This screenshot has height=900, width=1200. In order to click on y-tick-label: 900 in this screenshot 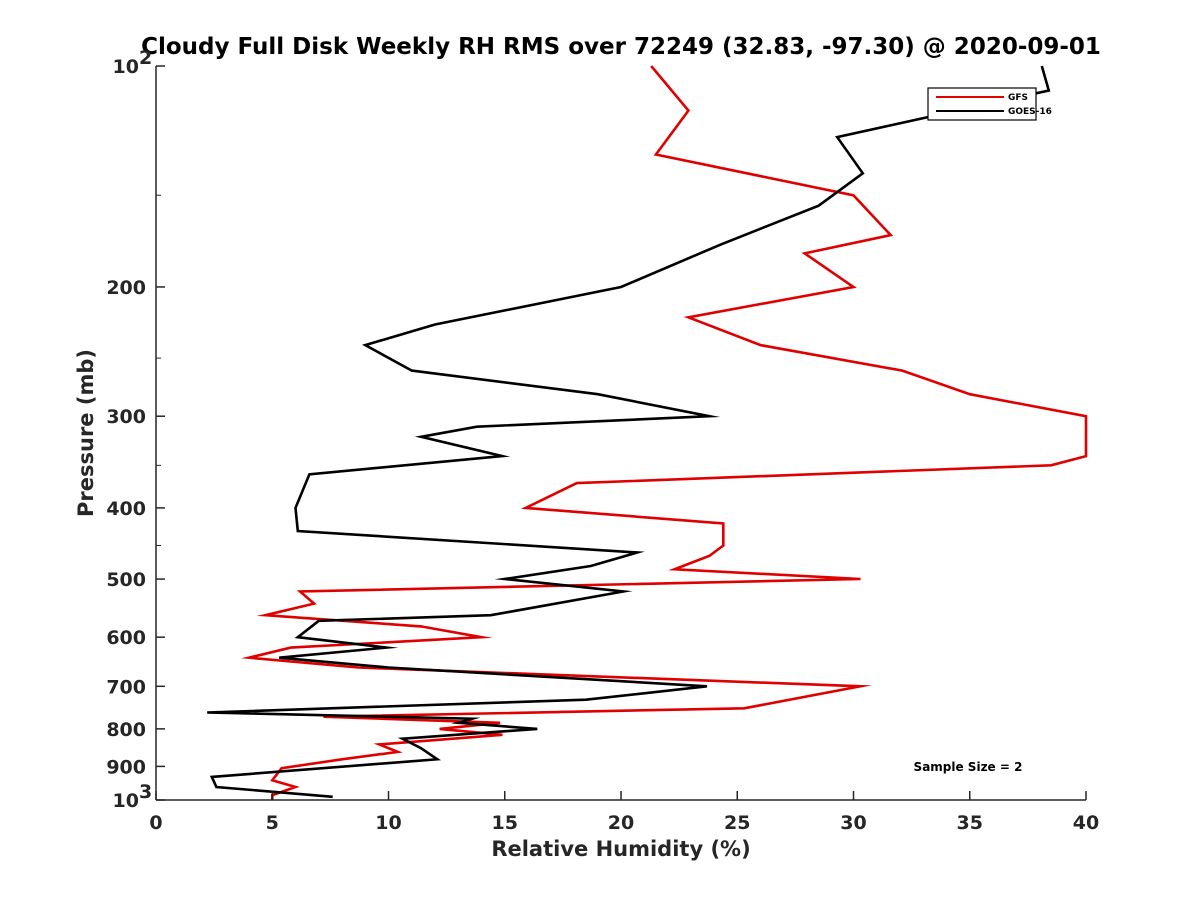, I will do `click(126, 767)`.